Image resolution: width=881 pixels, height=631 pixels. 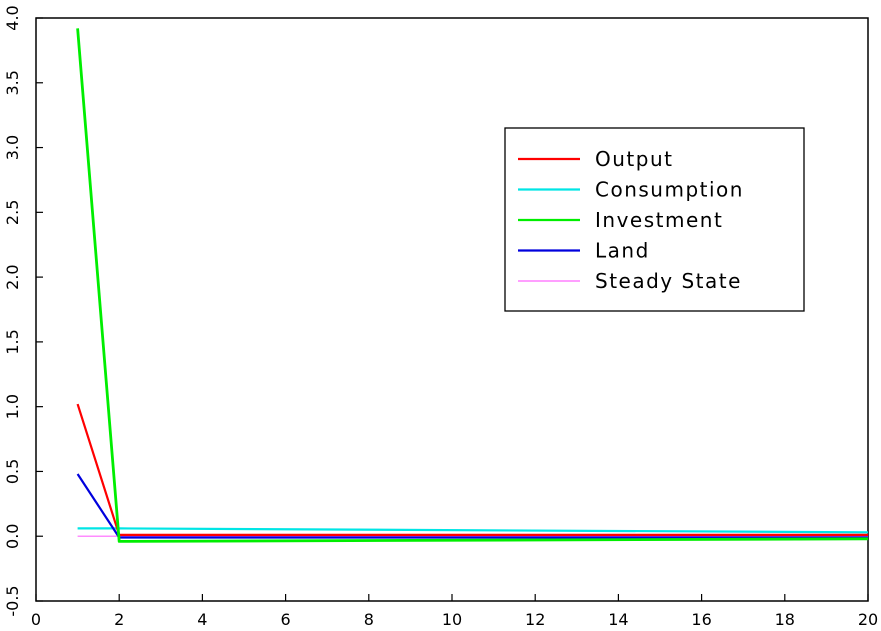 What do you see at coordinates (12, 17) in the screenshot?
I see `y-tick-label: 4.0` at bounding box center [12, 17].